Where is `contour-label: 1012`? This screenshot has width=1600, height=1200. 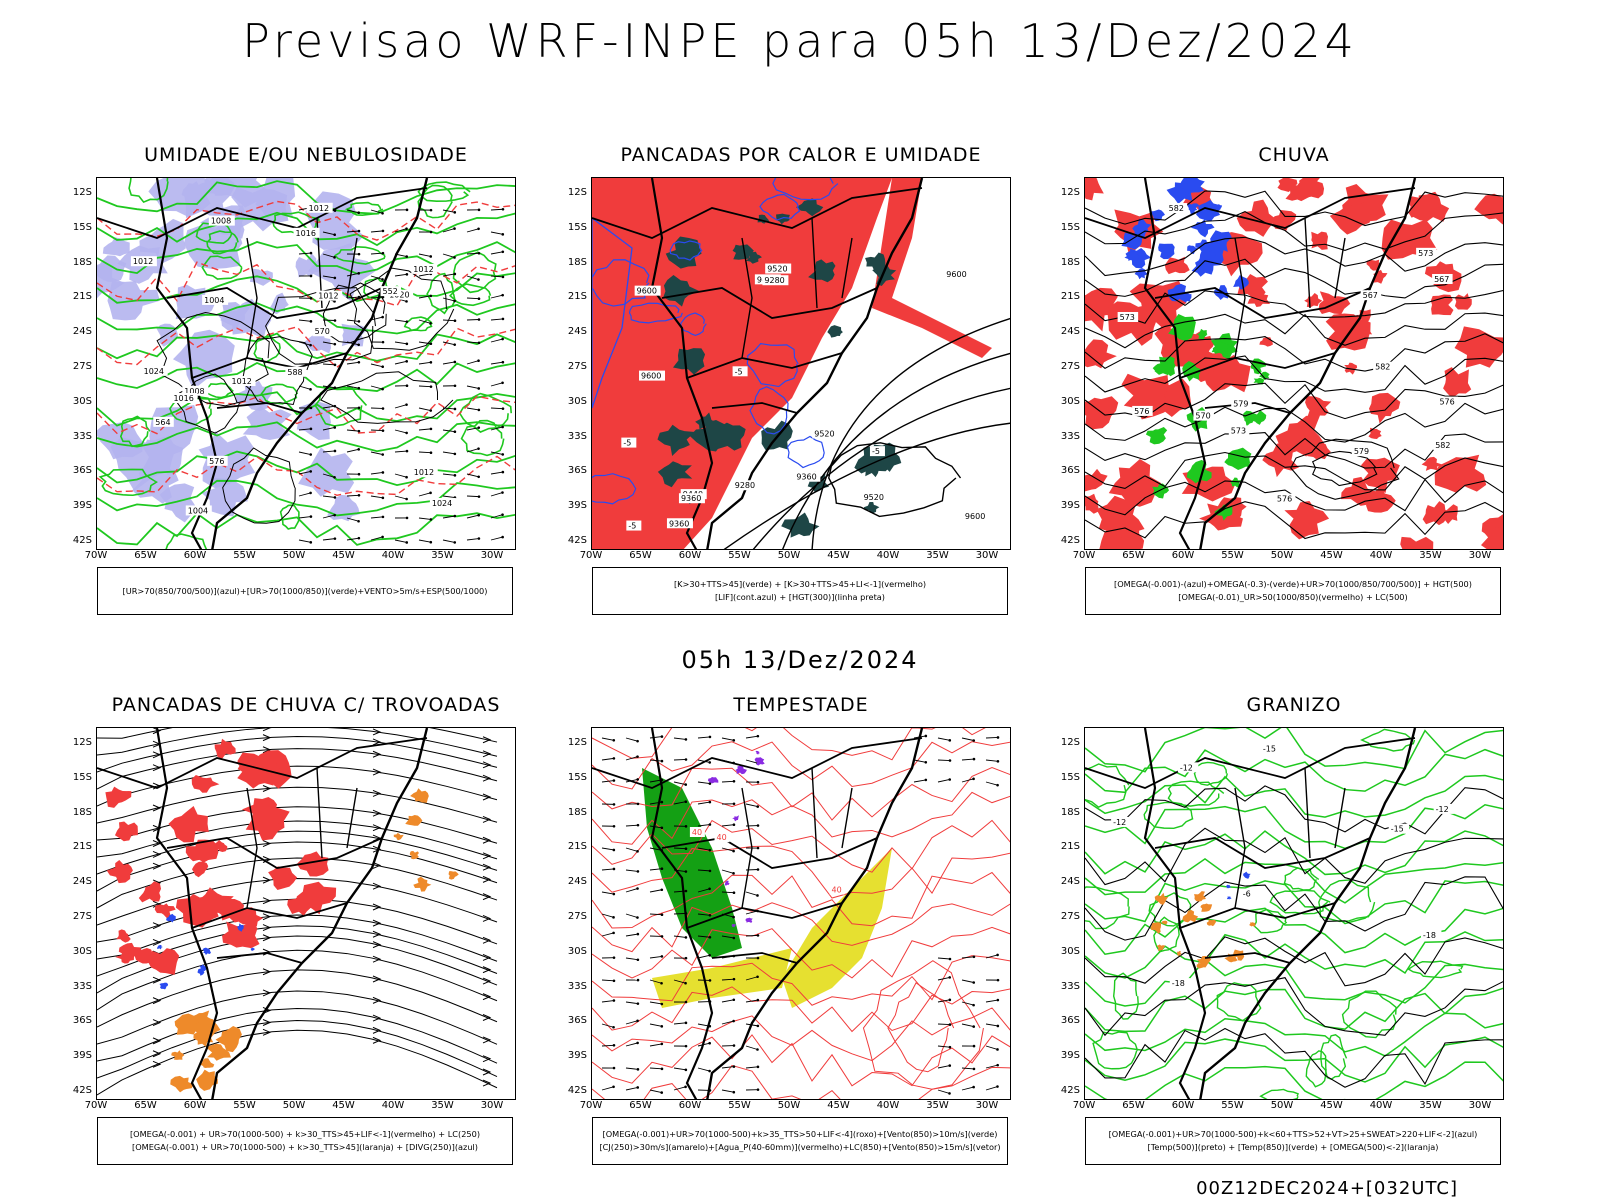
contour-label: 1012 is located at coordinates (319, 208).